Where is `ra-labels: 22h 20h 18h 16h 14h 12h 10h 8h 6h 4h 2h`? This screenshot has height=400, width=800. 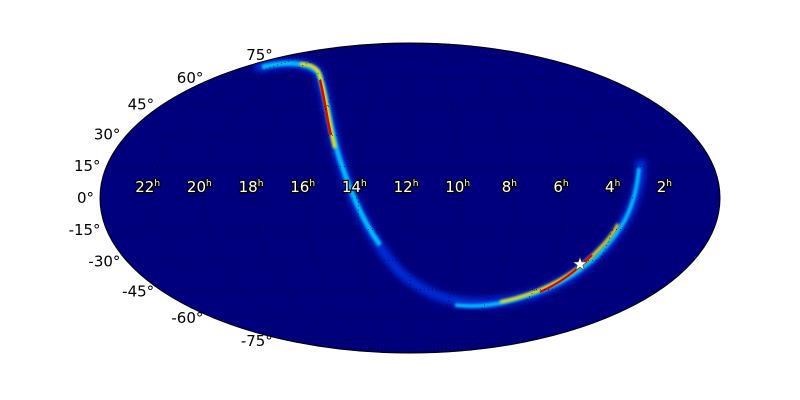 ra-labels: 22h 20h 18h 16h 14h 12h 10h 8h 6h 4h 2h is located at coordinates (403, 187).